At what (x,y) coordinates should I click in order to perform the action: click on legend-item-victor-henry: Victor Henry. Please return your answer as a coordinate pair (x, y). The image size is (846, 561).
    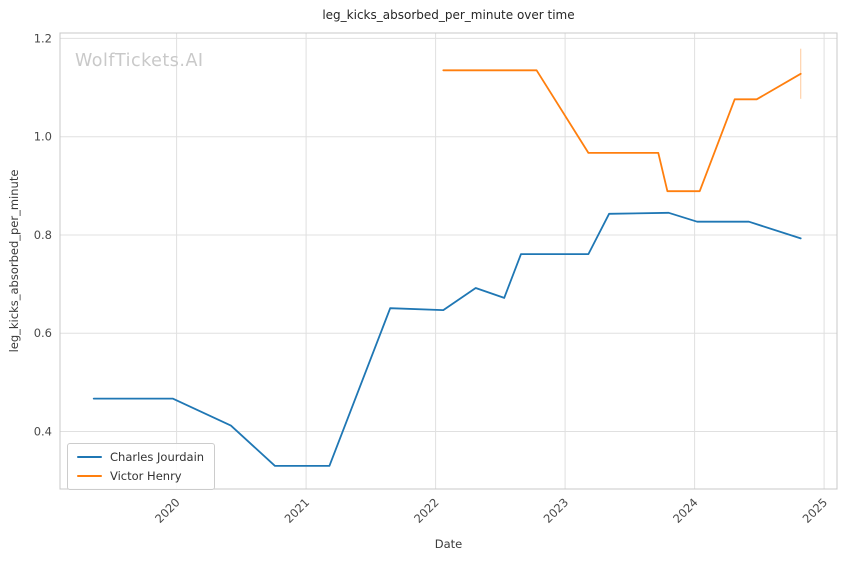
    Looking at the image, I should click on (140, 476).